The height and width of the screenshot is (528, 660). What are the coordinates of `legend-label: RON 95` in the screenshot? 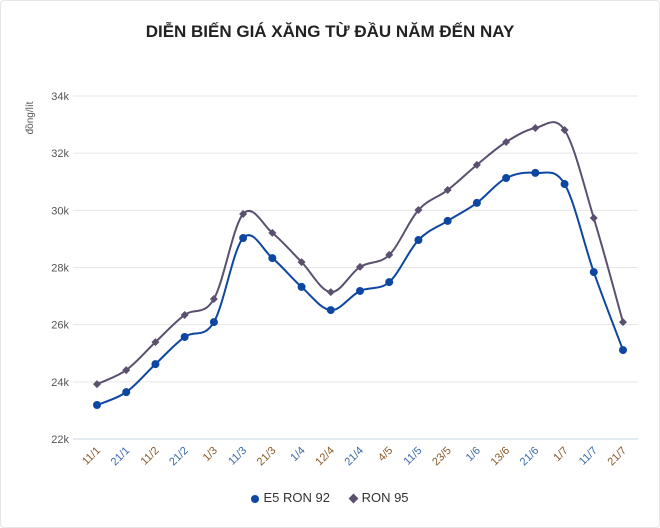 It's located at (385, 497).